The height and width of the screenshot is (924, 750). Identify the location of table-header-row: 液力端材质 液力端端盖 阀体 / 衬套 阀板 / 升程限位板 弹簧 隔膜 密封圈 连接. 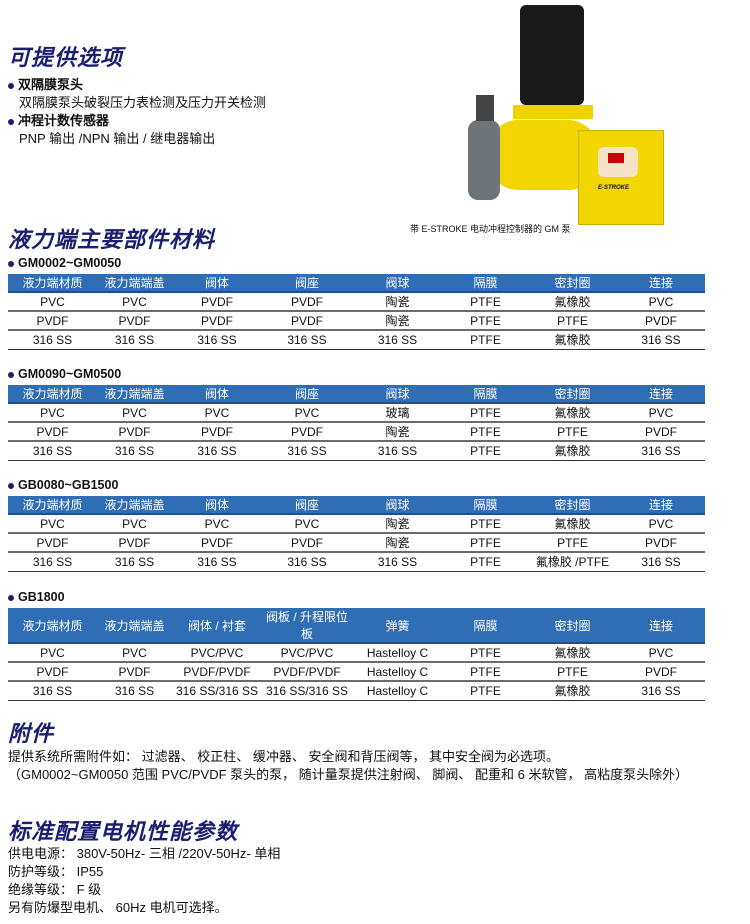
(356, 626).